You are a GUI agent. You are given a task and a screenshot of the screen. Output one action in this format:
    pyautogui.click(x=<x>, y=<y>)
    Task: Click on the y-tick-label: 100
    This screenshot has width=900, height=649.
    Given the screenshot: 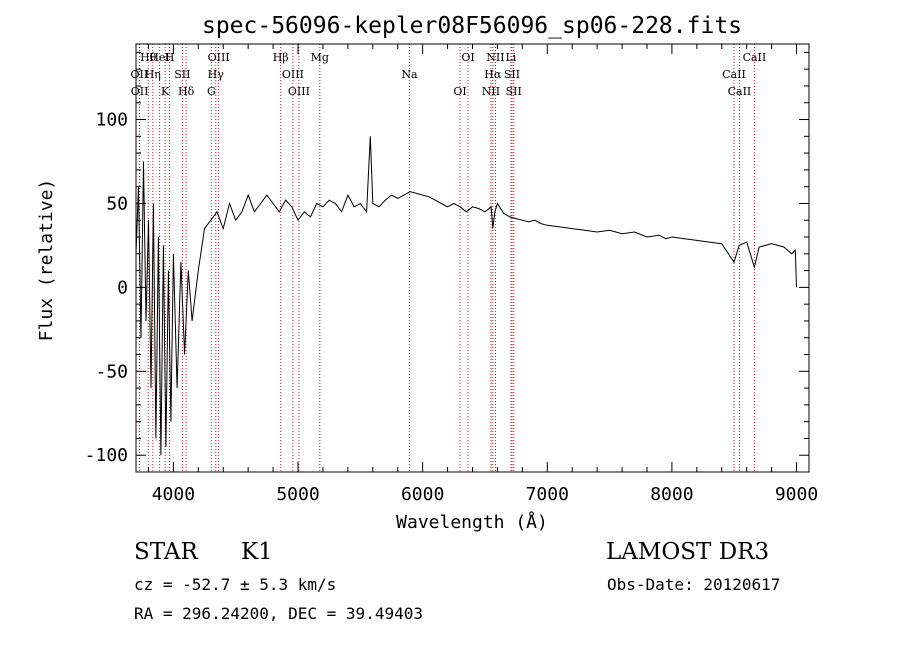 What is the action you would take?
    pyautogui.click(x=111, y=120)
    